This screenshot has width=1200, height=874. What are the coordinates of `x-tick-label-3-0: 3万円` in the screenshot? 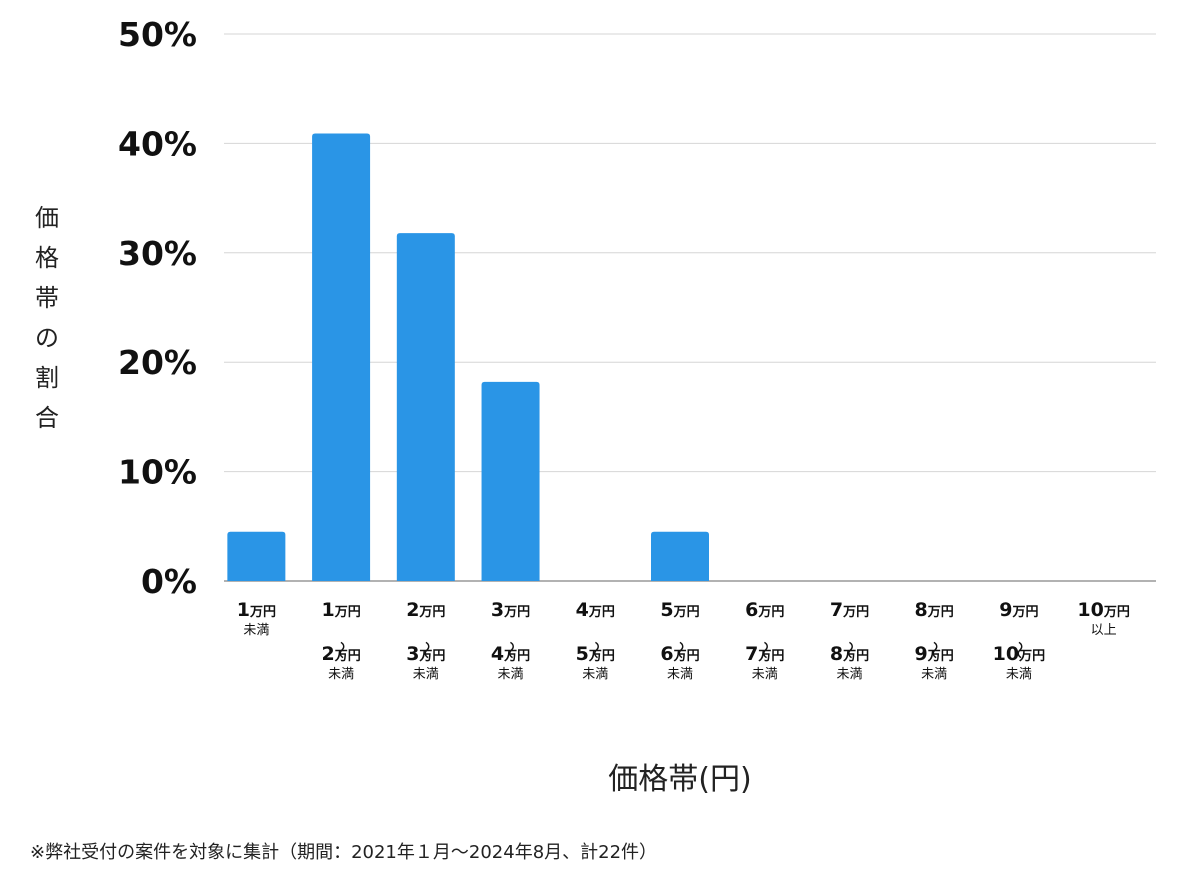 It's located at (510, 610).